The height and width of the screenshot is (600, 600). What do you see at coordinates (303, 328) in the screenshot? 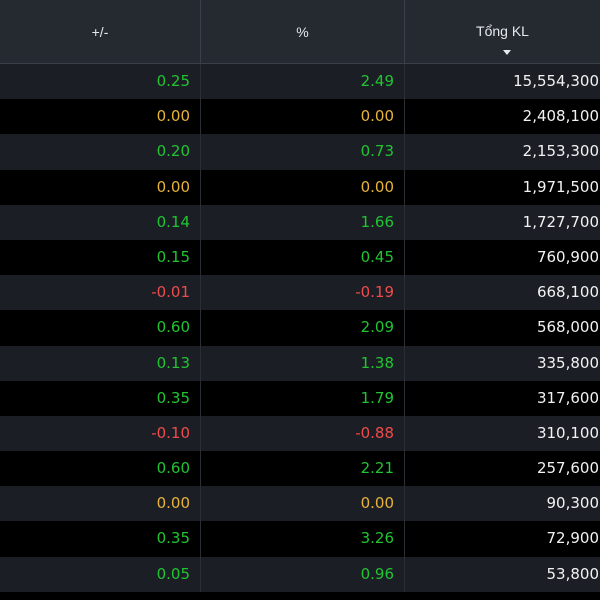
I see `percent-cell: 2.09` at bounding box center [303, 328].